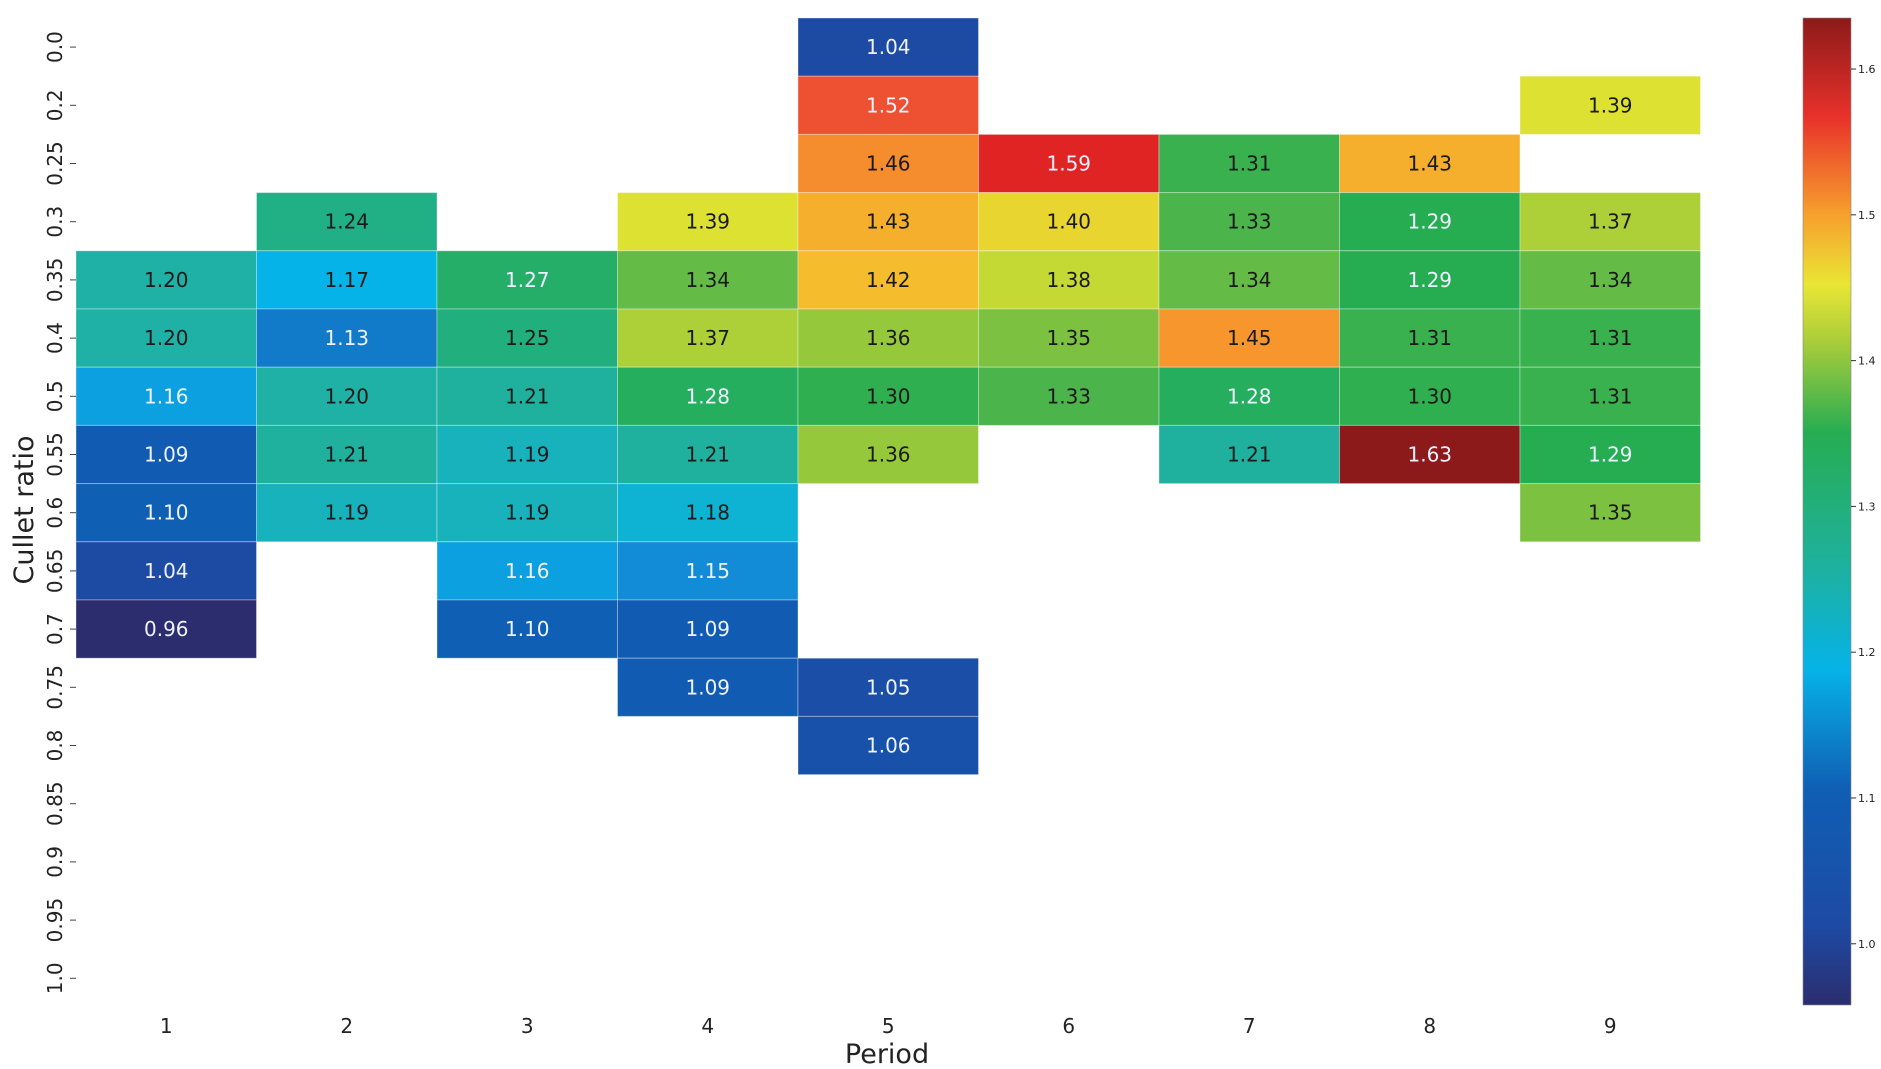 The width and height of the screenshot is (1881, 1069). I want to click on x-tick-label: 9, so click(1610, 1026).